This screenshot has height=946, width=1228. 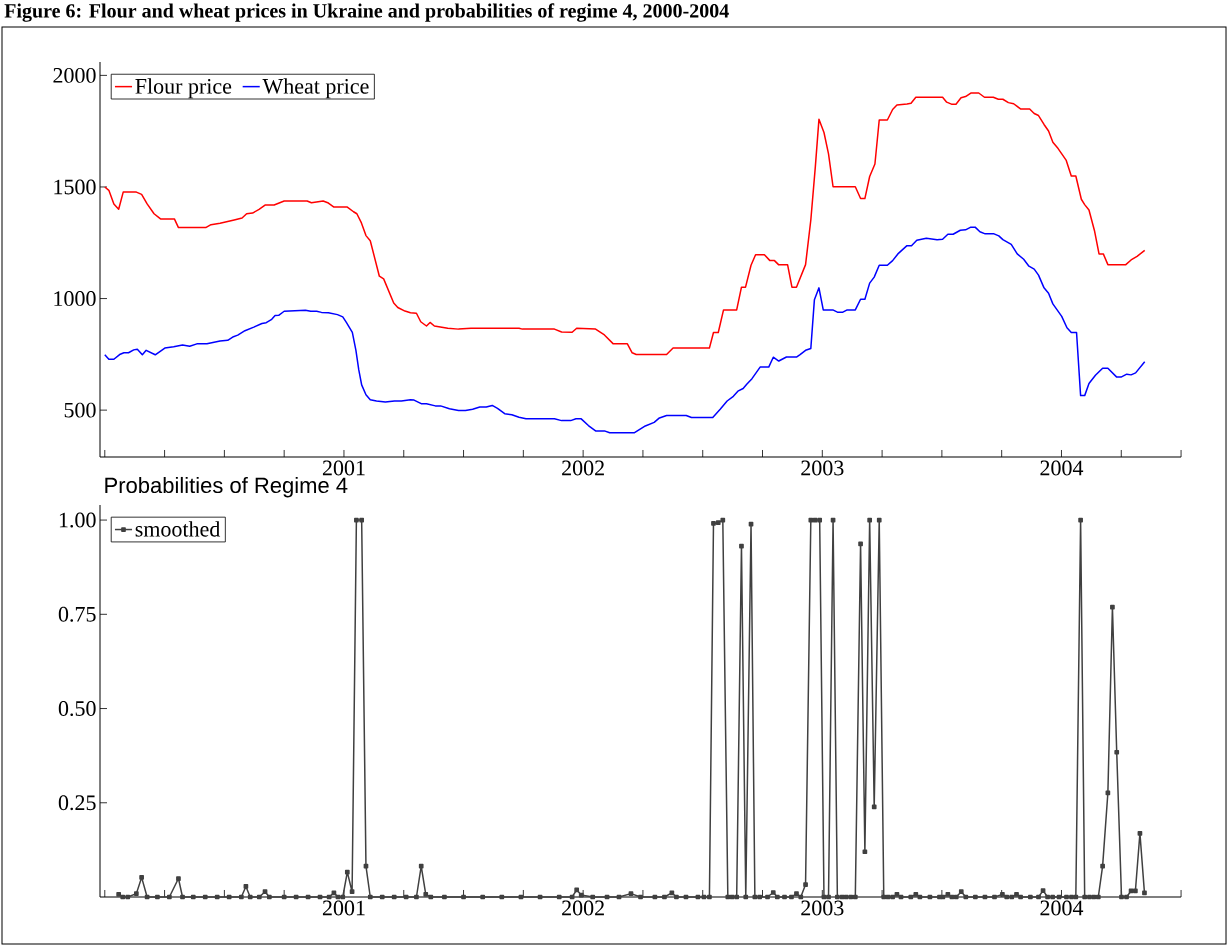 What do you see at coordinates (178, 529) in the screenshot?
I see `legend-label: smoothed` at bounding box center [178, 529].